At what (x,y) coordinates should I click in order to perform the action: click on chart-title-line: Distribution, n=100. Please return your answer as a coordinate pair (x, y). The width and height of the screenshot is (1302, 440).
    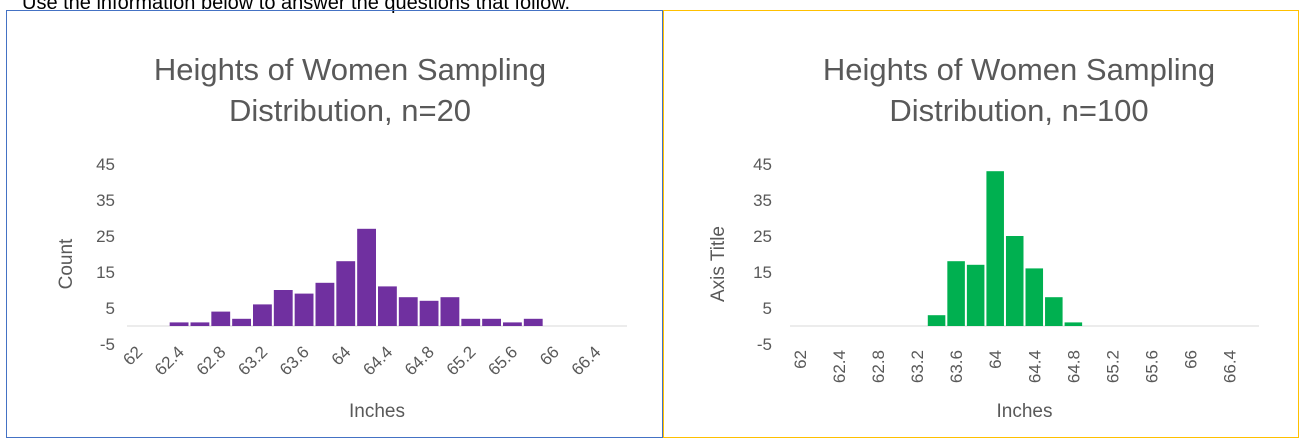
    Looking at the image, I should click on (1018, 110).